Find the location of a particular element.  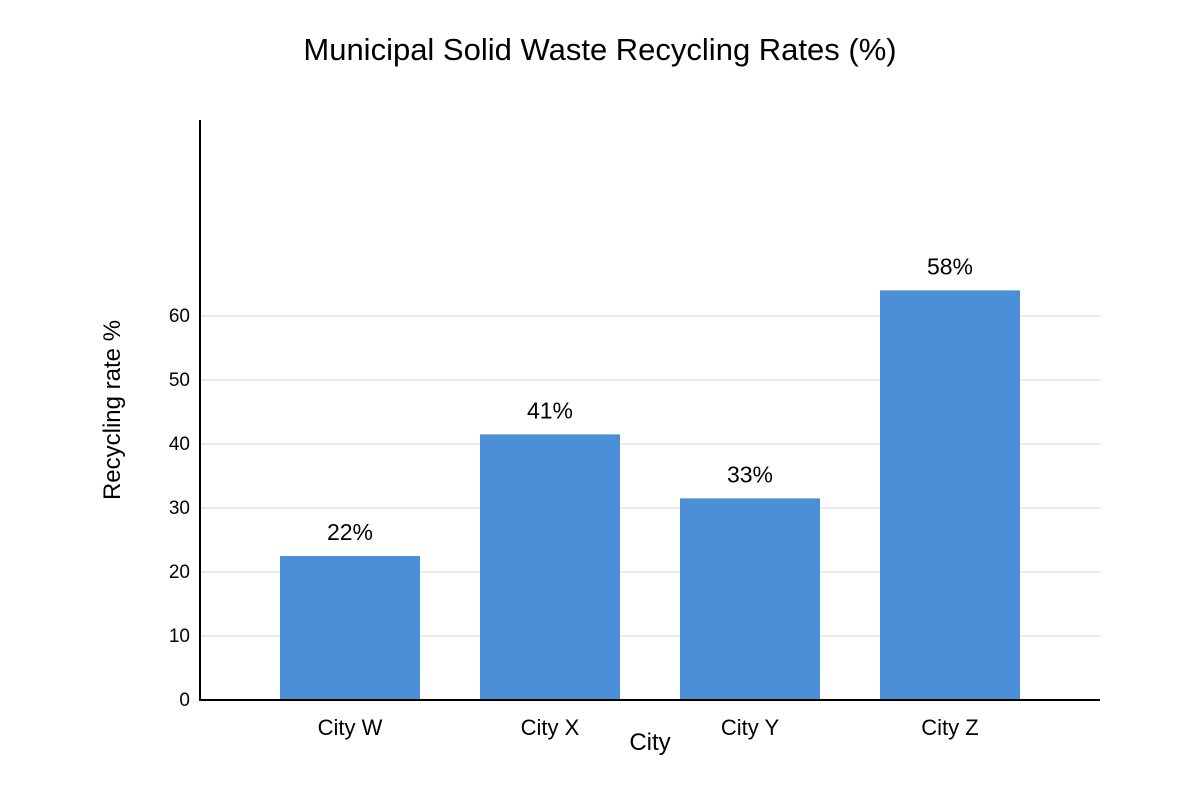

y-tick-label: 0 is located at coordinates (184, 700).